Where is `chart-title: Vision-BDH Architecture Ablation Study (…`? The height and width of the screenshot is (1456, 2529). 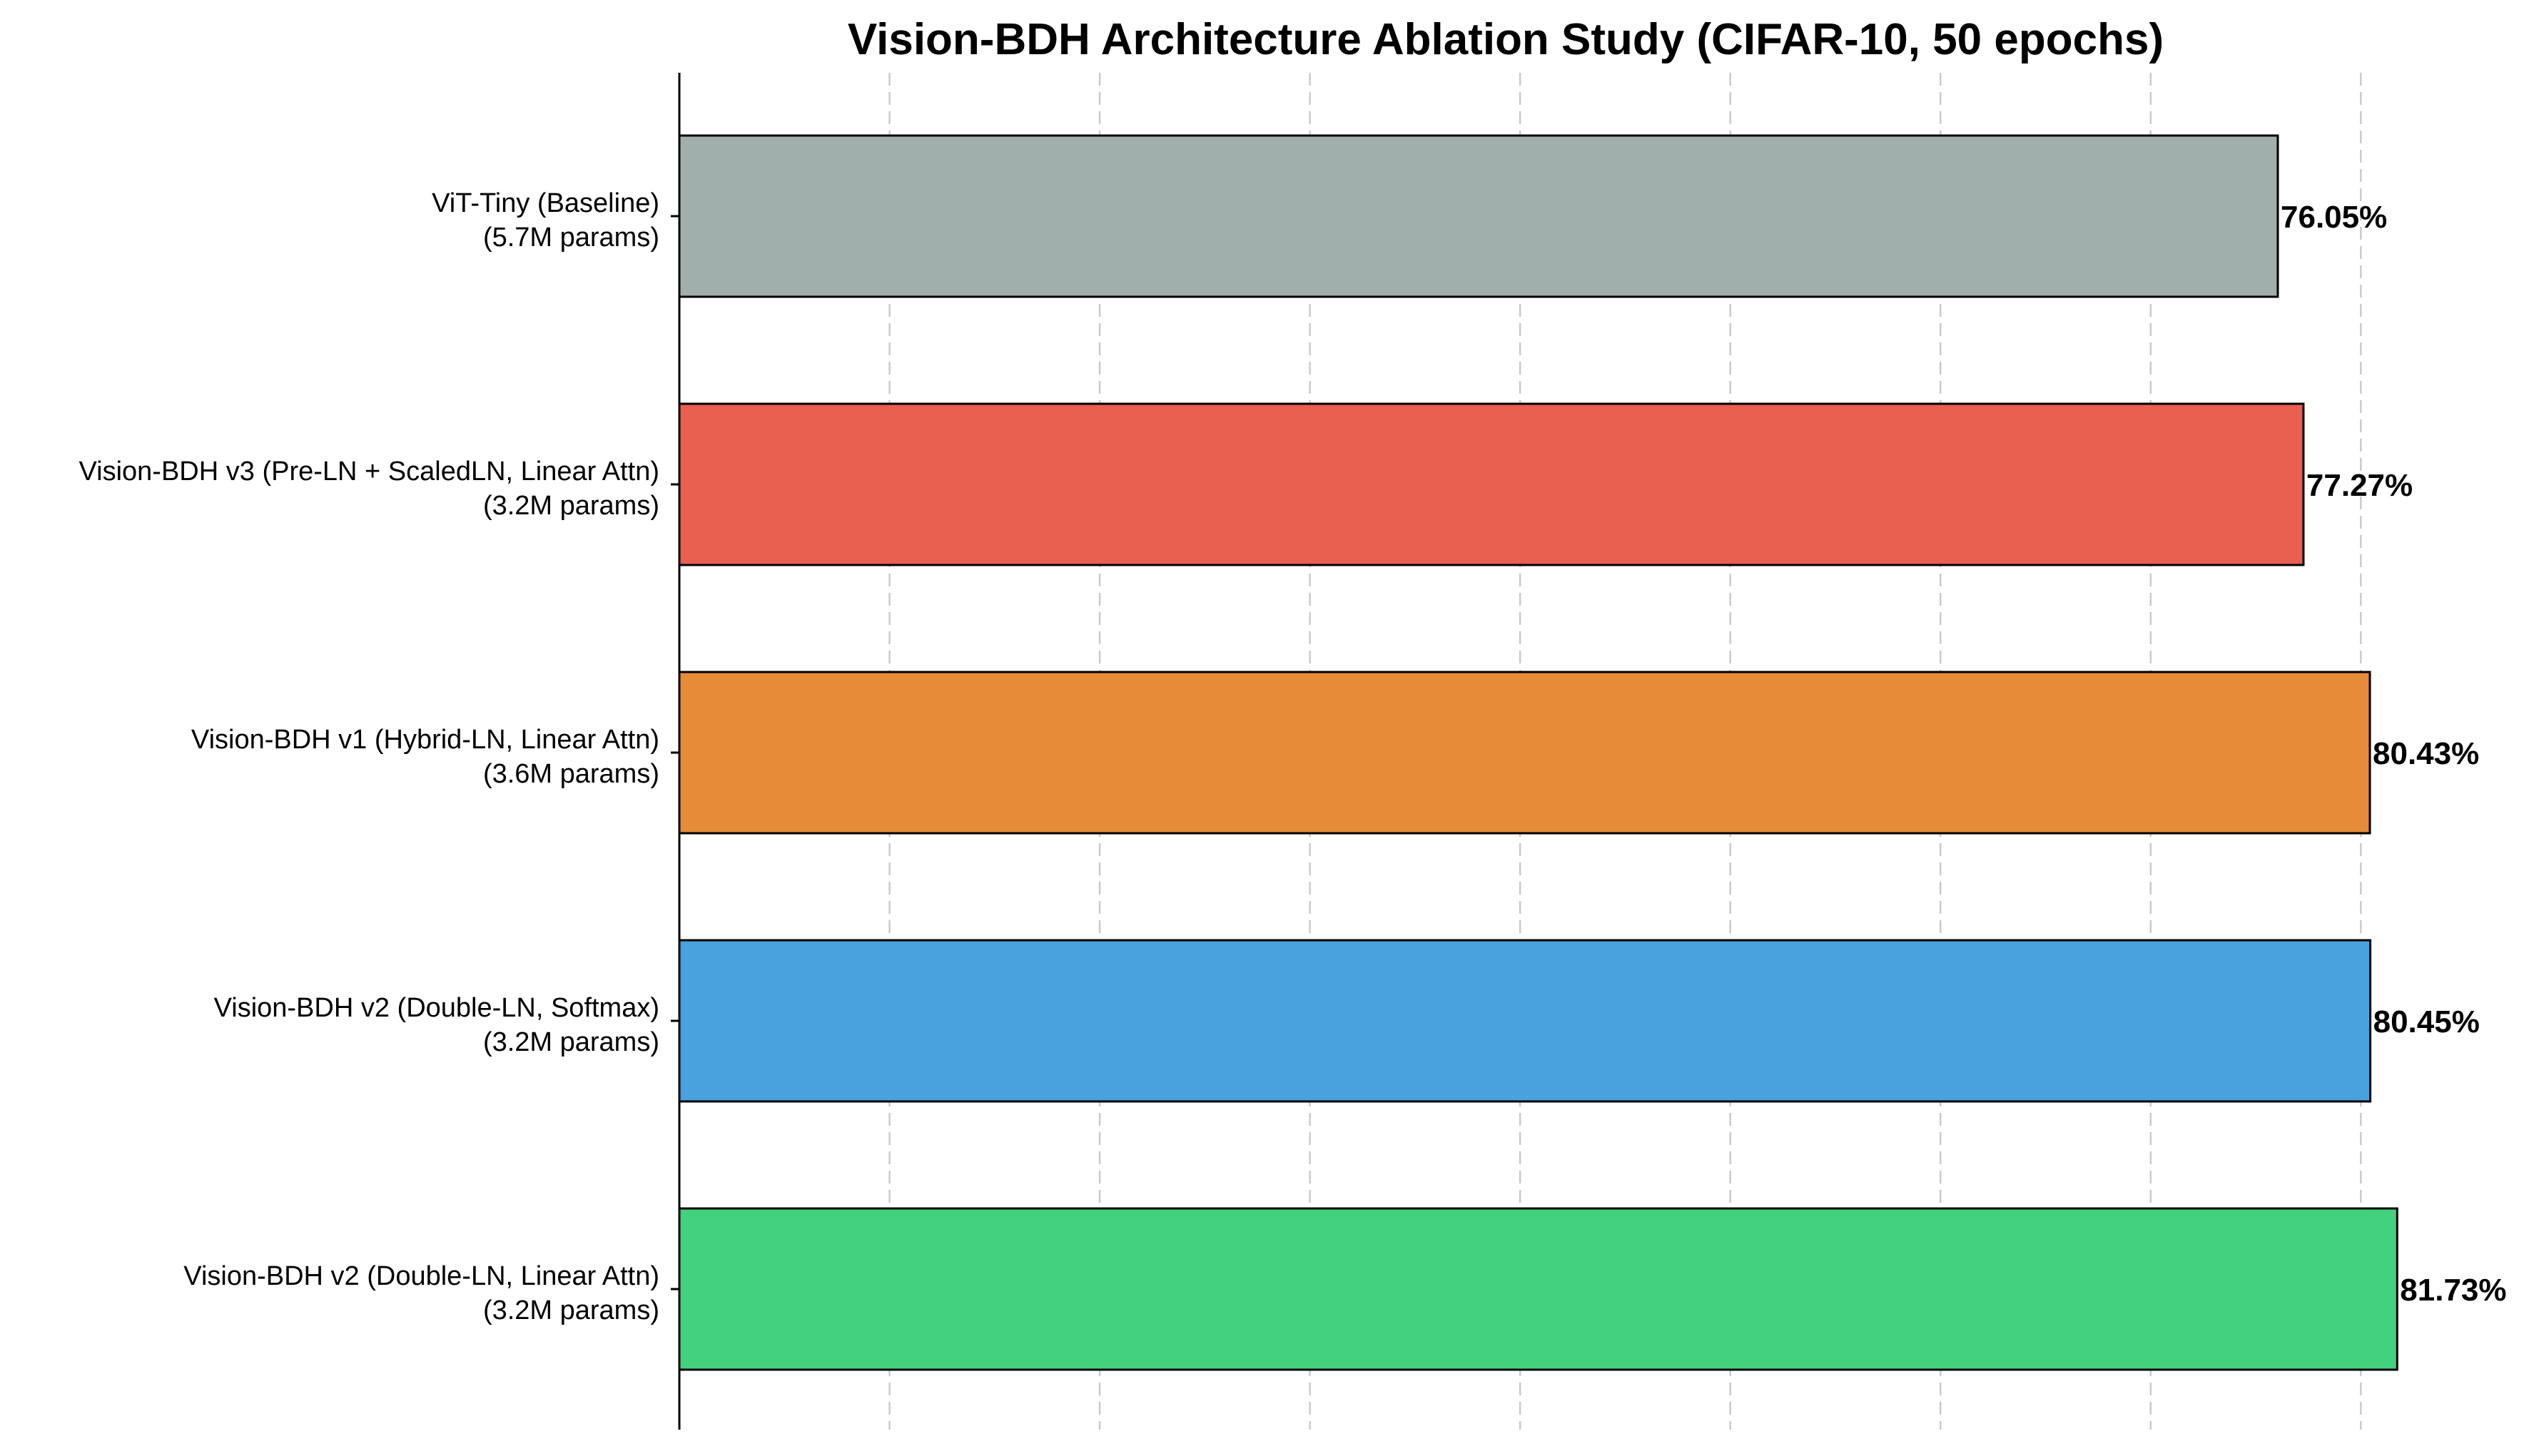
chart-title: Vision-BDH Architecture Ablation Study (… is located at coordinates (1506, 39).